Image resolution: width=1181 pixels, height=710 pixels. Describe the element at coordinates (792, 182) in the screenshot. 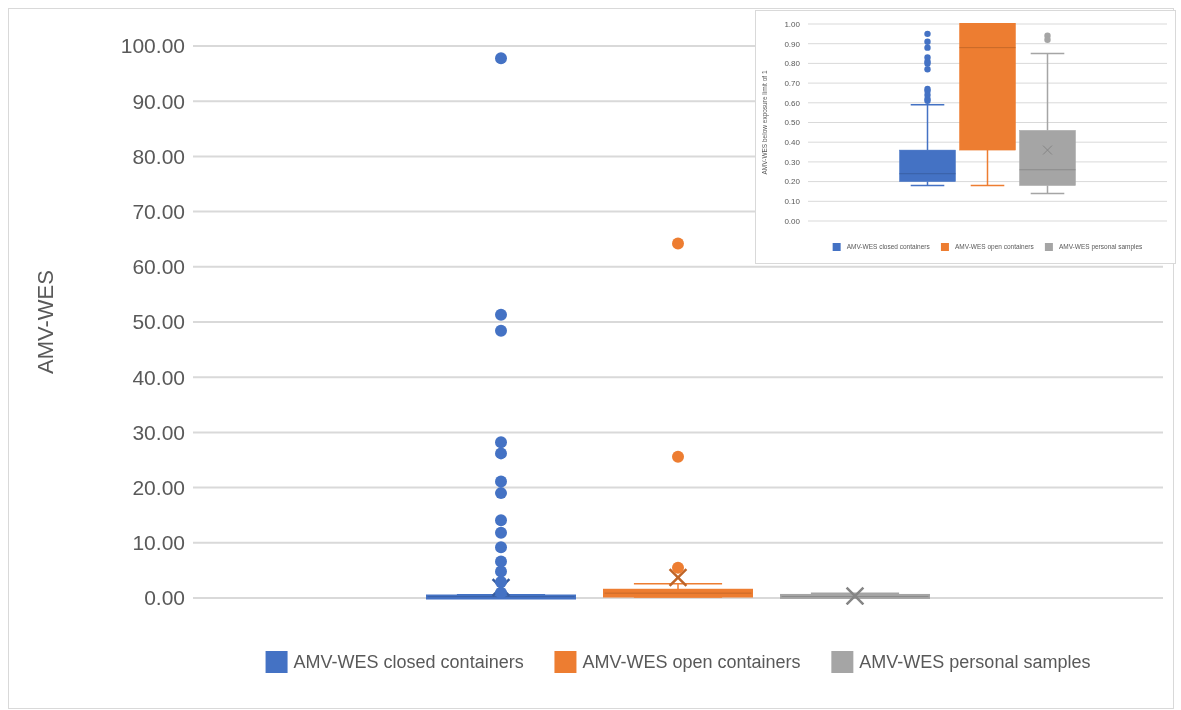

I see `y-tick-label: 0.20` at that location.